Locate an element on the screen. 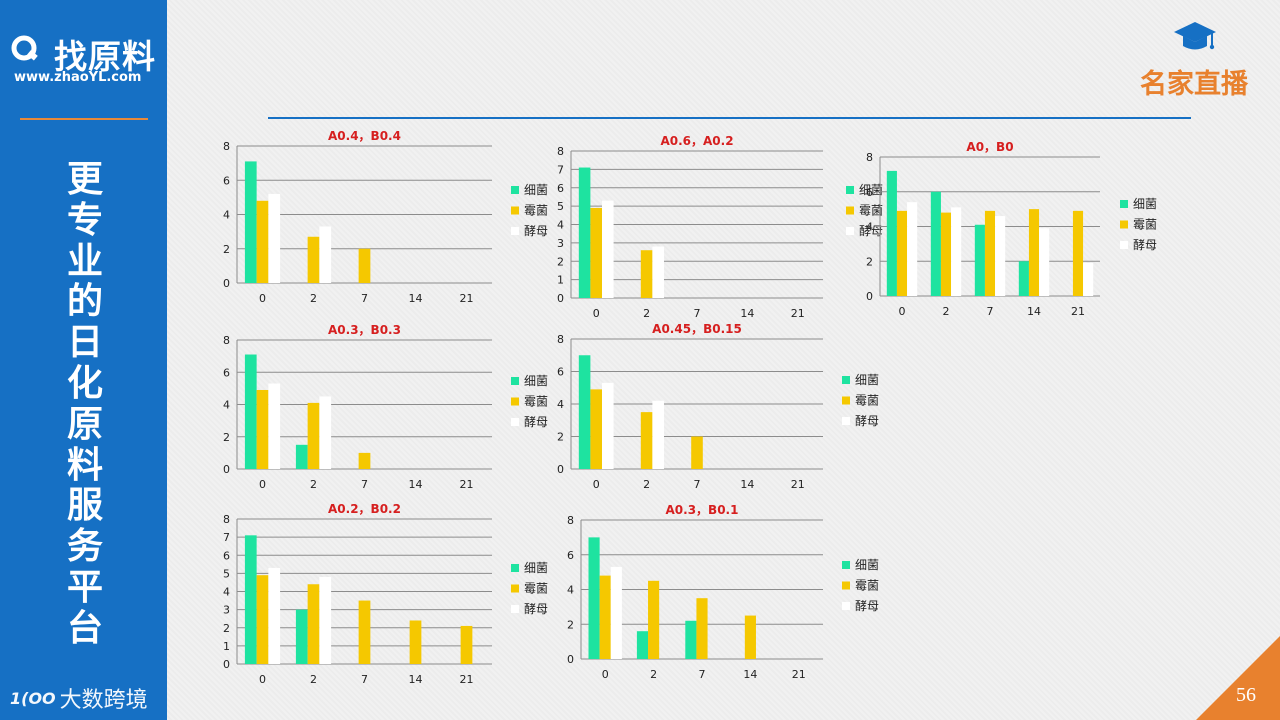 The image size is (1280, 720). header-rule is located at coordinates (729, 118).